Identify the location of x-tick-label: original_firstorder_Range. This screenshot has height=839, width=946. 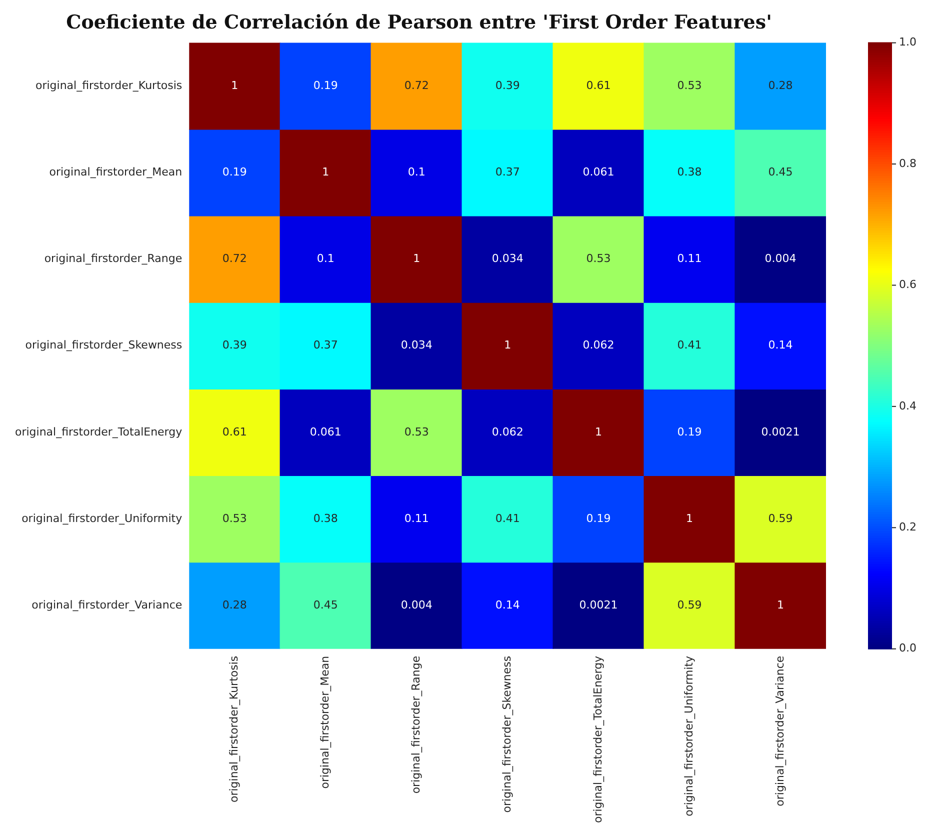
(415, 725).